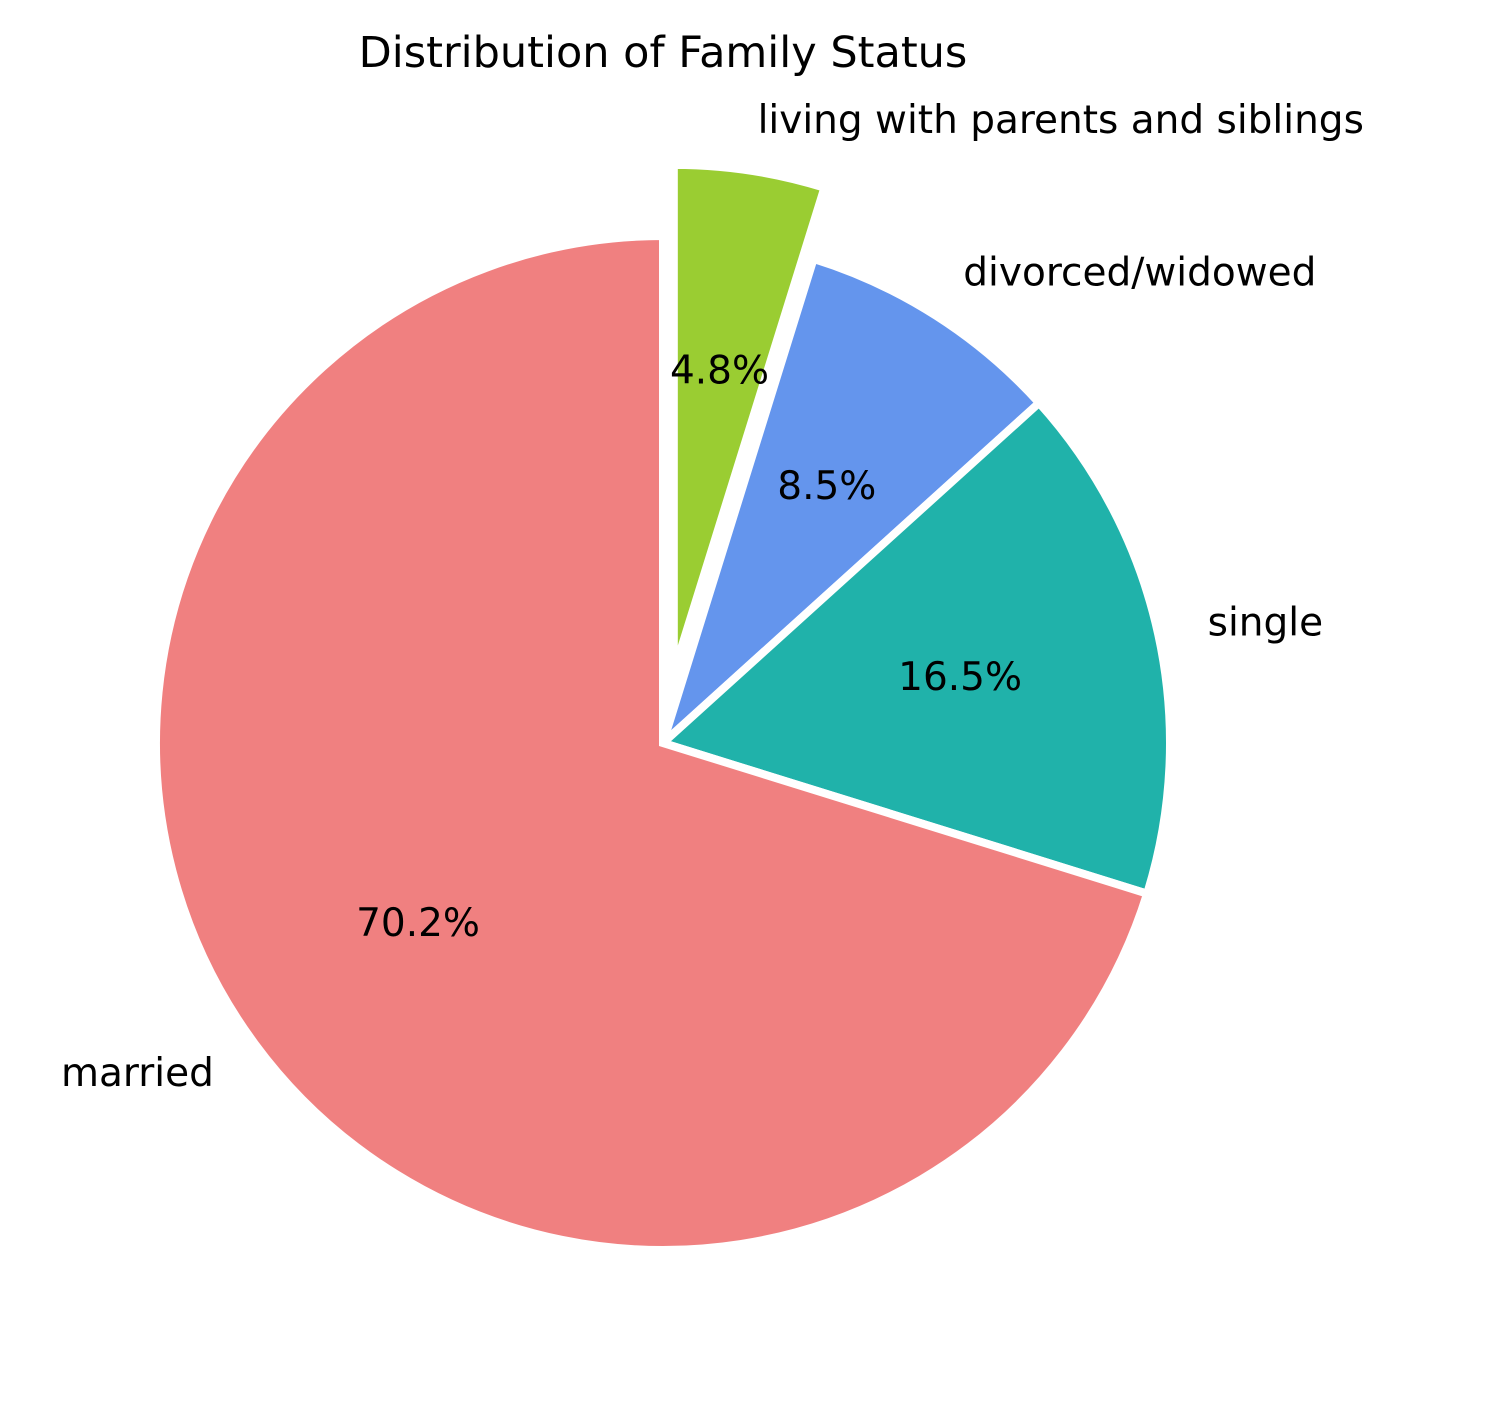 The height and width of the screenshot is (1406, 1499). Describe the element at coordinates (826, 486) in the screenshot. I see `pct-label-divorced-widowed: 8.5%` at that location.